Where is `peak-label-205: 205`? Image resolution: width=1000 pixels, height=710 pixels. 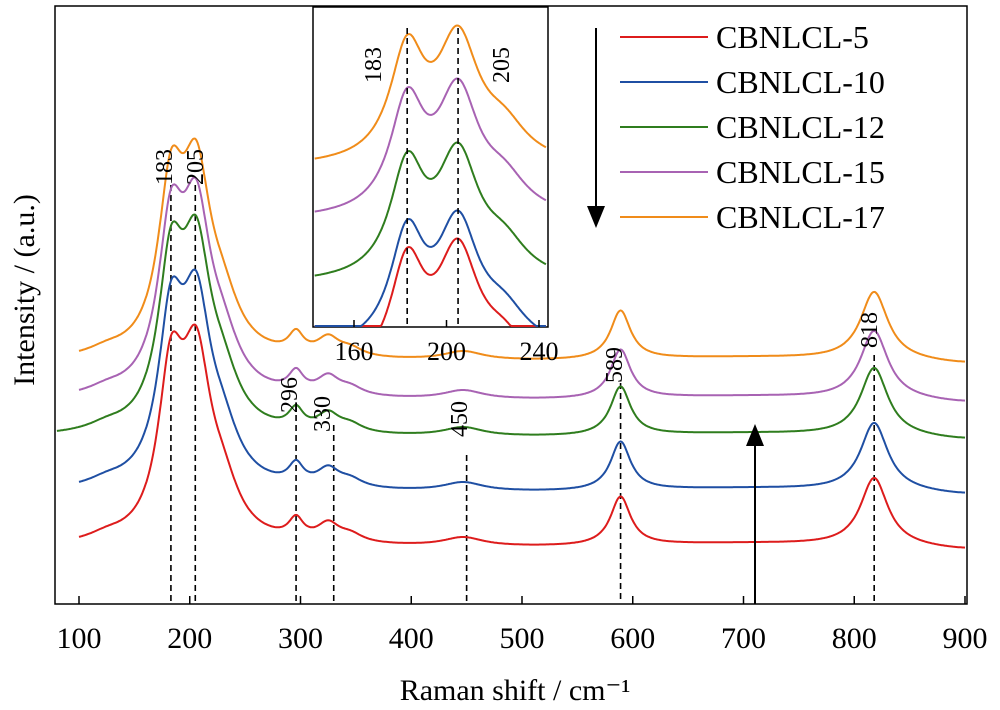 peak-label-205: 205 is located at coordinates (196, 167).